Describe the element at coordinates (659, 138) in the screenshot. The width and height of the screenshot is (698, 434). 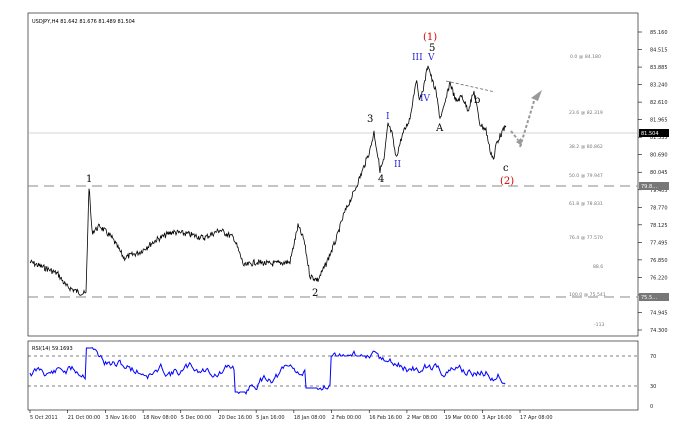
I see `price-tick-label: 81.335` at that location.